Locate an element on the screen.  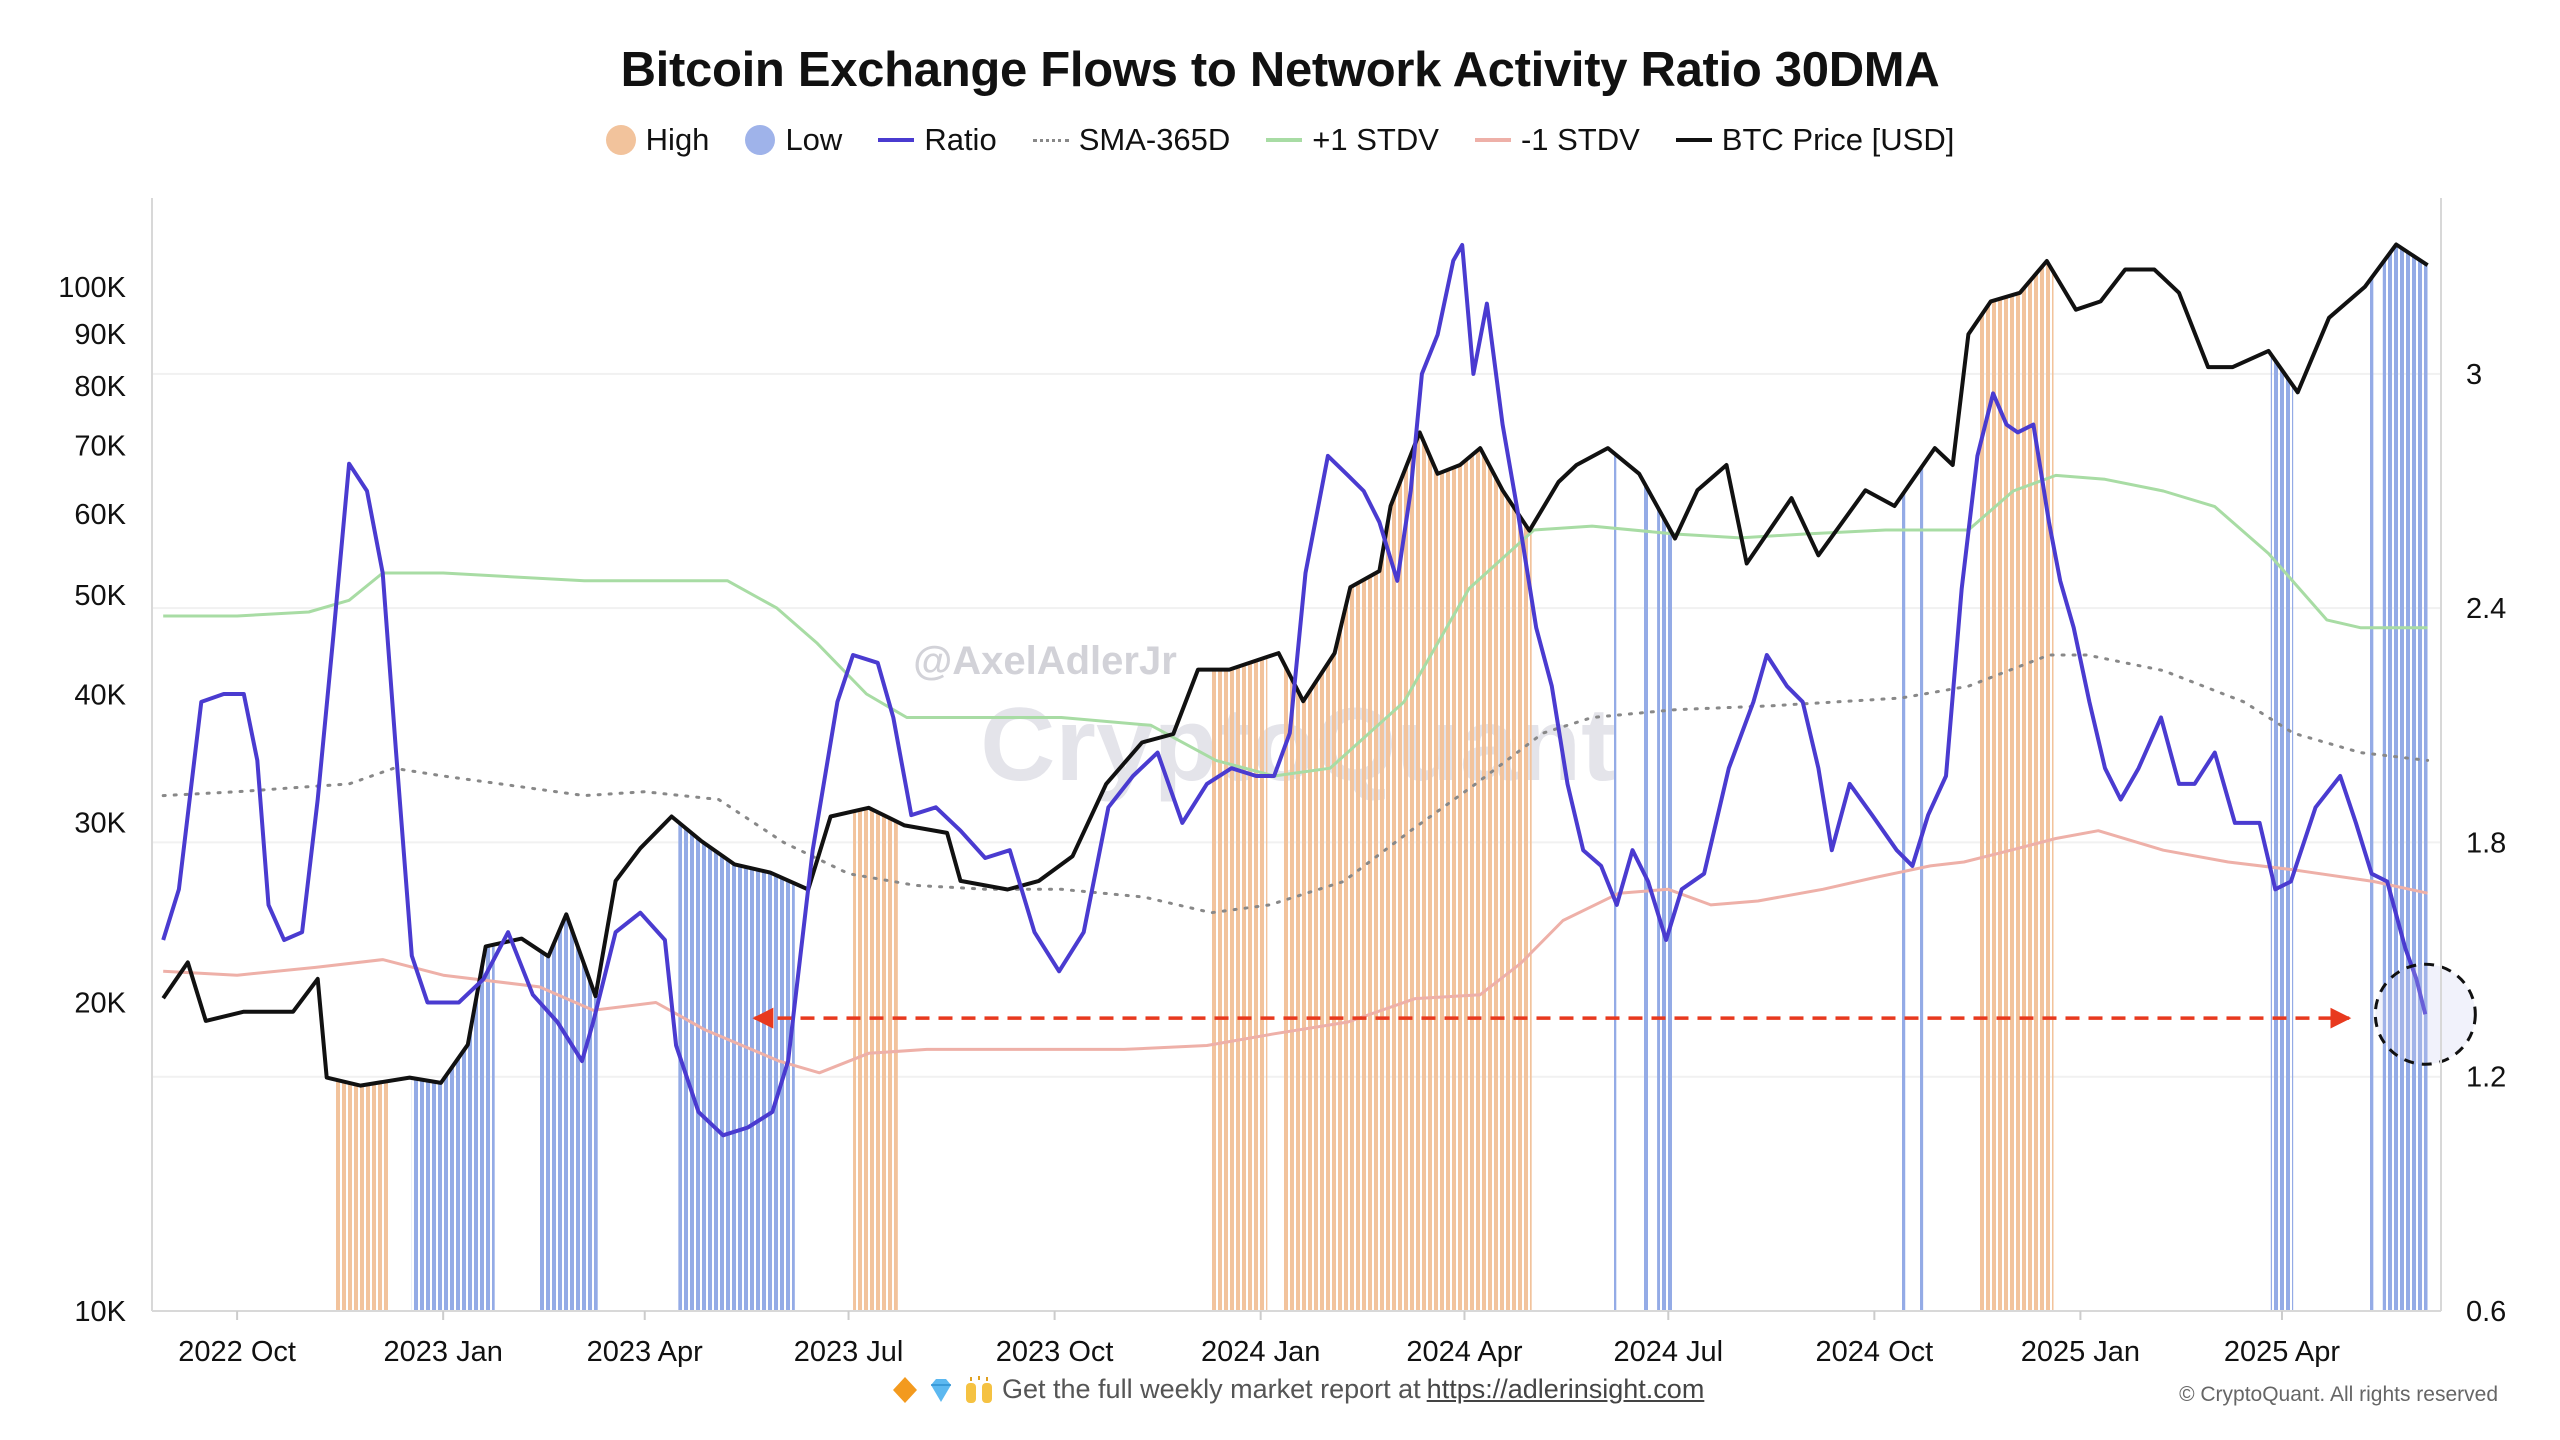
y-left-tick-label: 20K is located at coordinates (100, 1004).